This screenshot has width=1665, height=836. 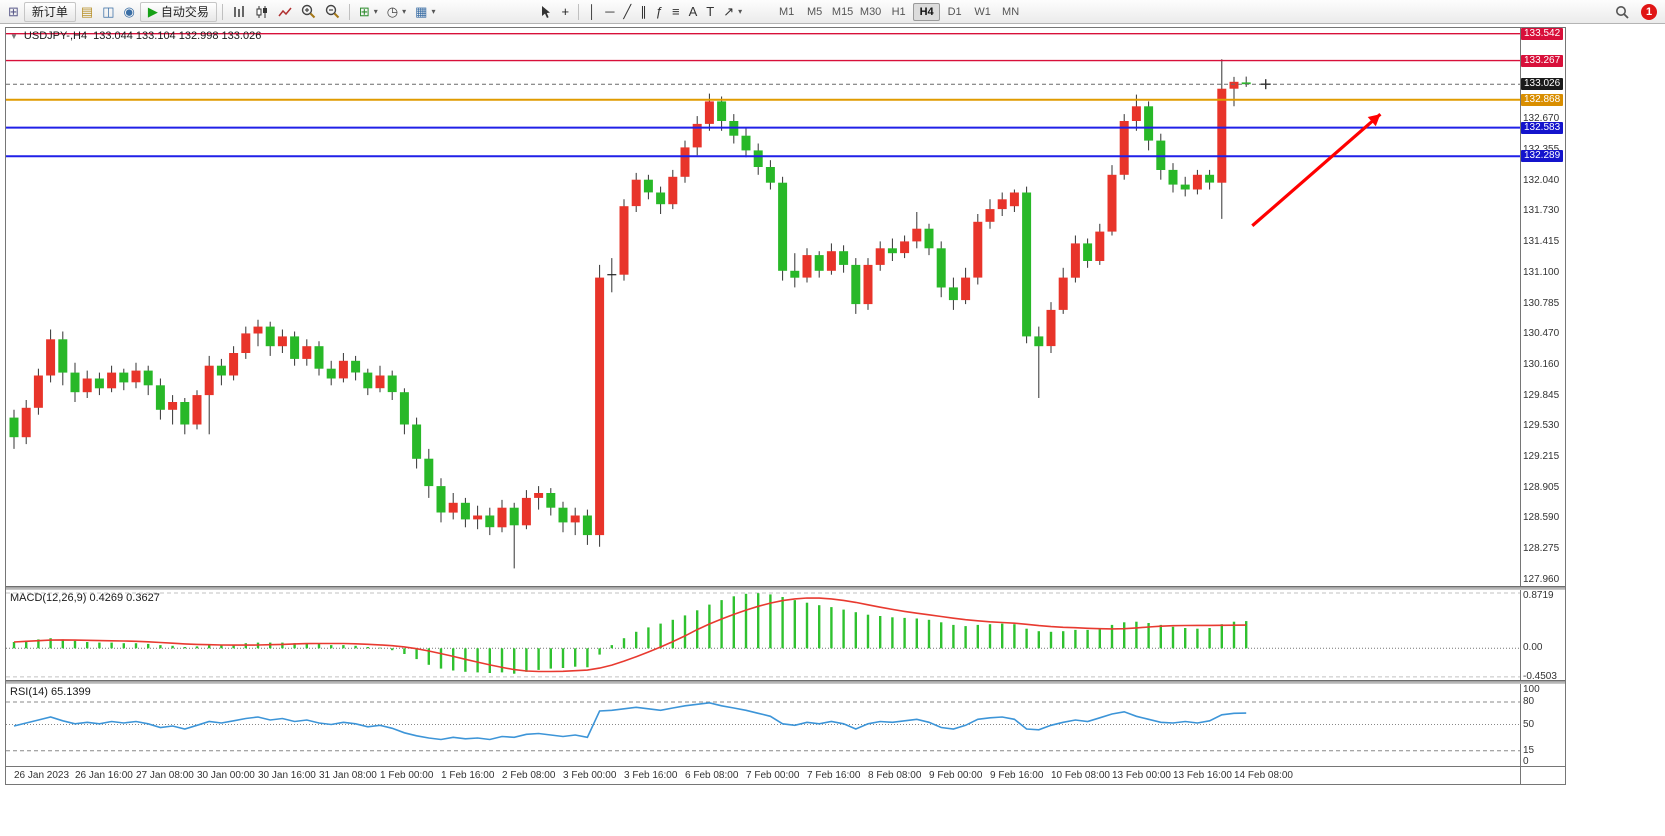 What do you see at coordinates (895, 775) in the screenshot?
I see `time-axis-label: 8 Feb 08:00` at bounding box center [895, 775].